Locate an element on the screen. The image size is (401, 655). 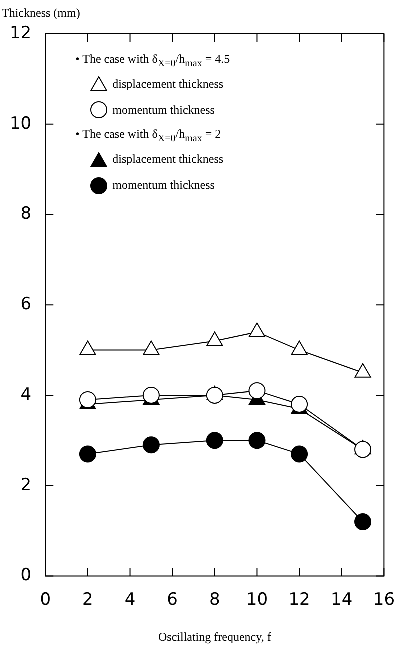
y-axis-title: Thickness (mm) is located at coordinates (41, 13).